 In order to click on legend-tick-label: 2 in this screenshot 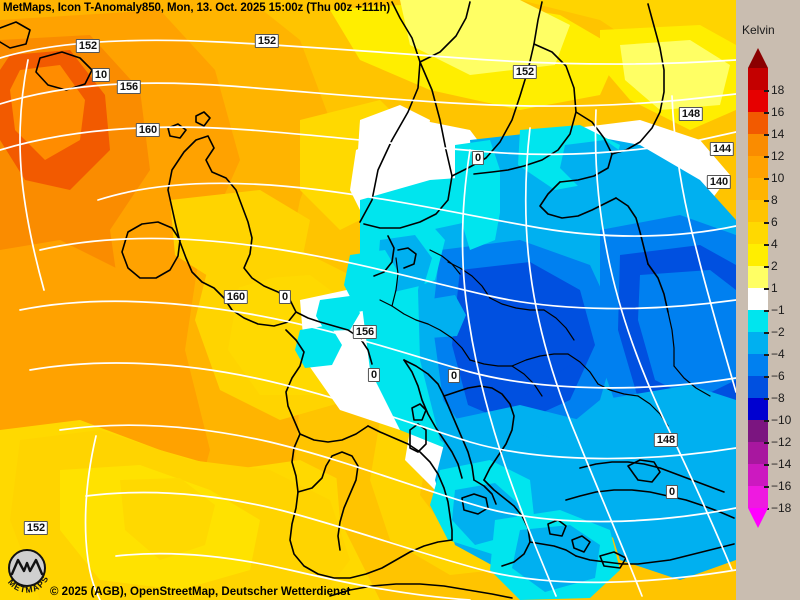, I will do `click(774, 266)`.